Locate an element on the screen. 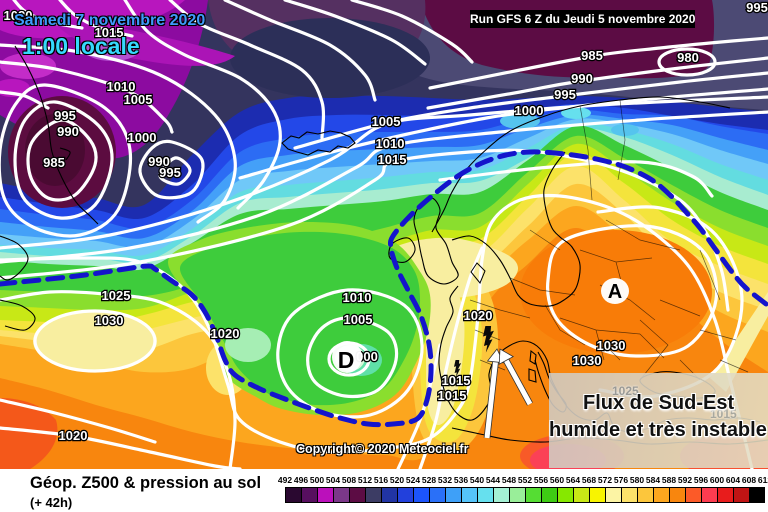 This screenshot has width=768, height=512. svg-text: 1025 is located at coordinates (116, 295).